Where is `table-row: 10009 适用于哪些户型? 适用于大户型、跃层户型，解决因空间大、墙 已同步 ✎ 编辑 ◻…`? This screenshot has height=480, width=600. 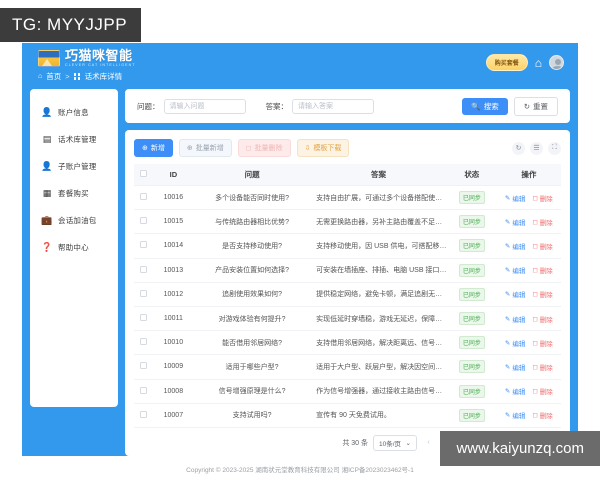 table-row: 10009 适用于哪些户型? 适用于大户型、跃层户型，解决因空间大、墙 已同步 ✎ 编辑 ◻… is located at coordinates (347, 367).